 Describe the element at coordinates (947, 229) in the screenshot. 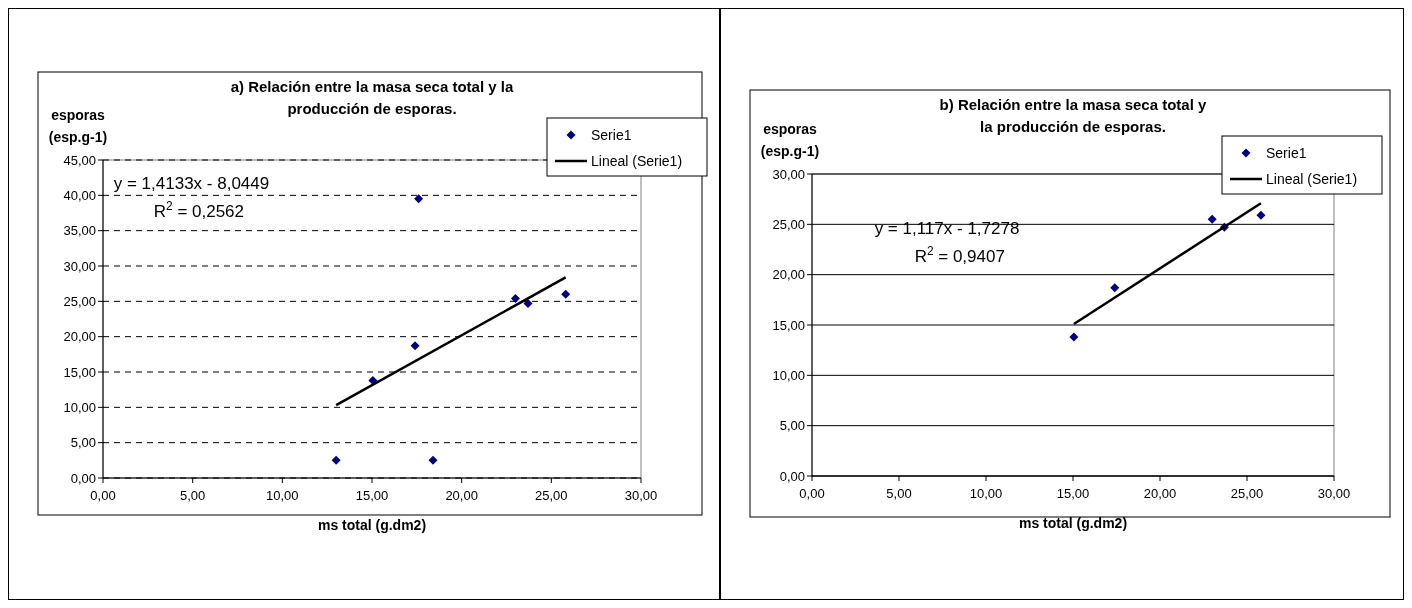

I see `annotation: y = 1,117x - 1,7278` at that location.